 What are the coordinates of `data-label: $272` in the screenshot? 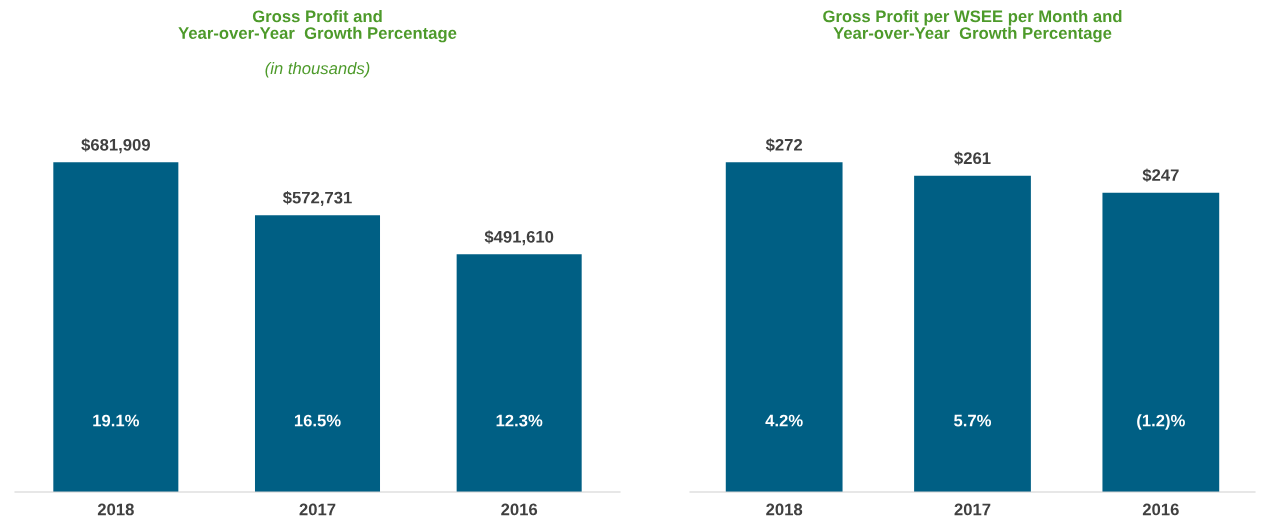 It's located at (784, 145).